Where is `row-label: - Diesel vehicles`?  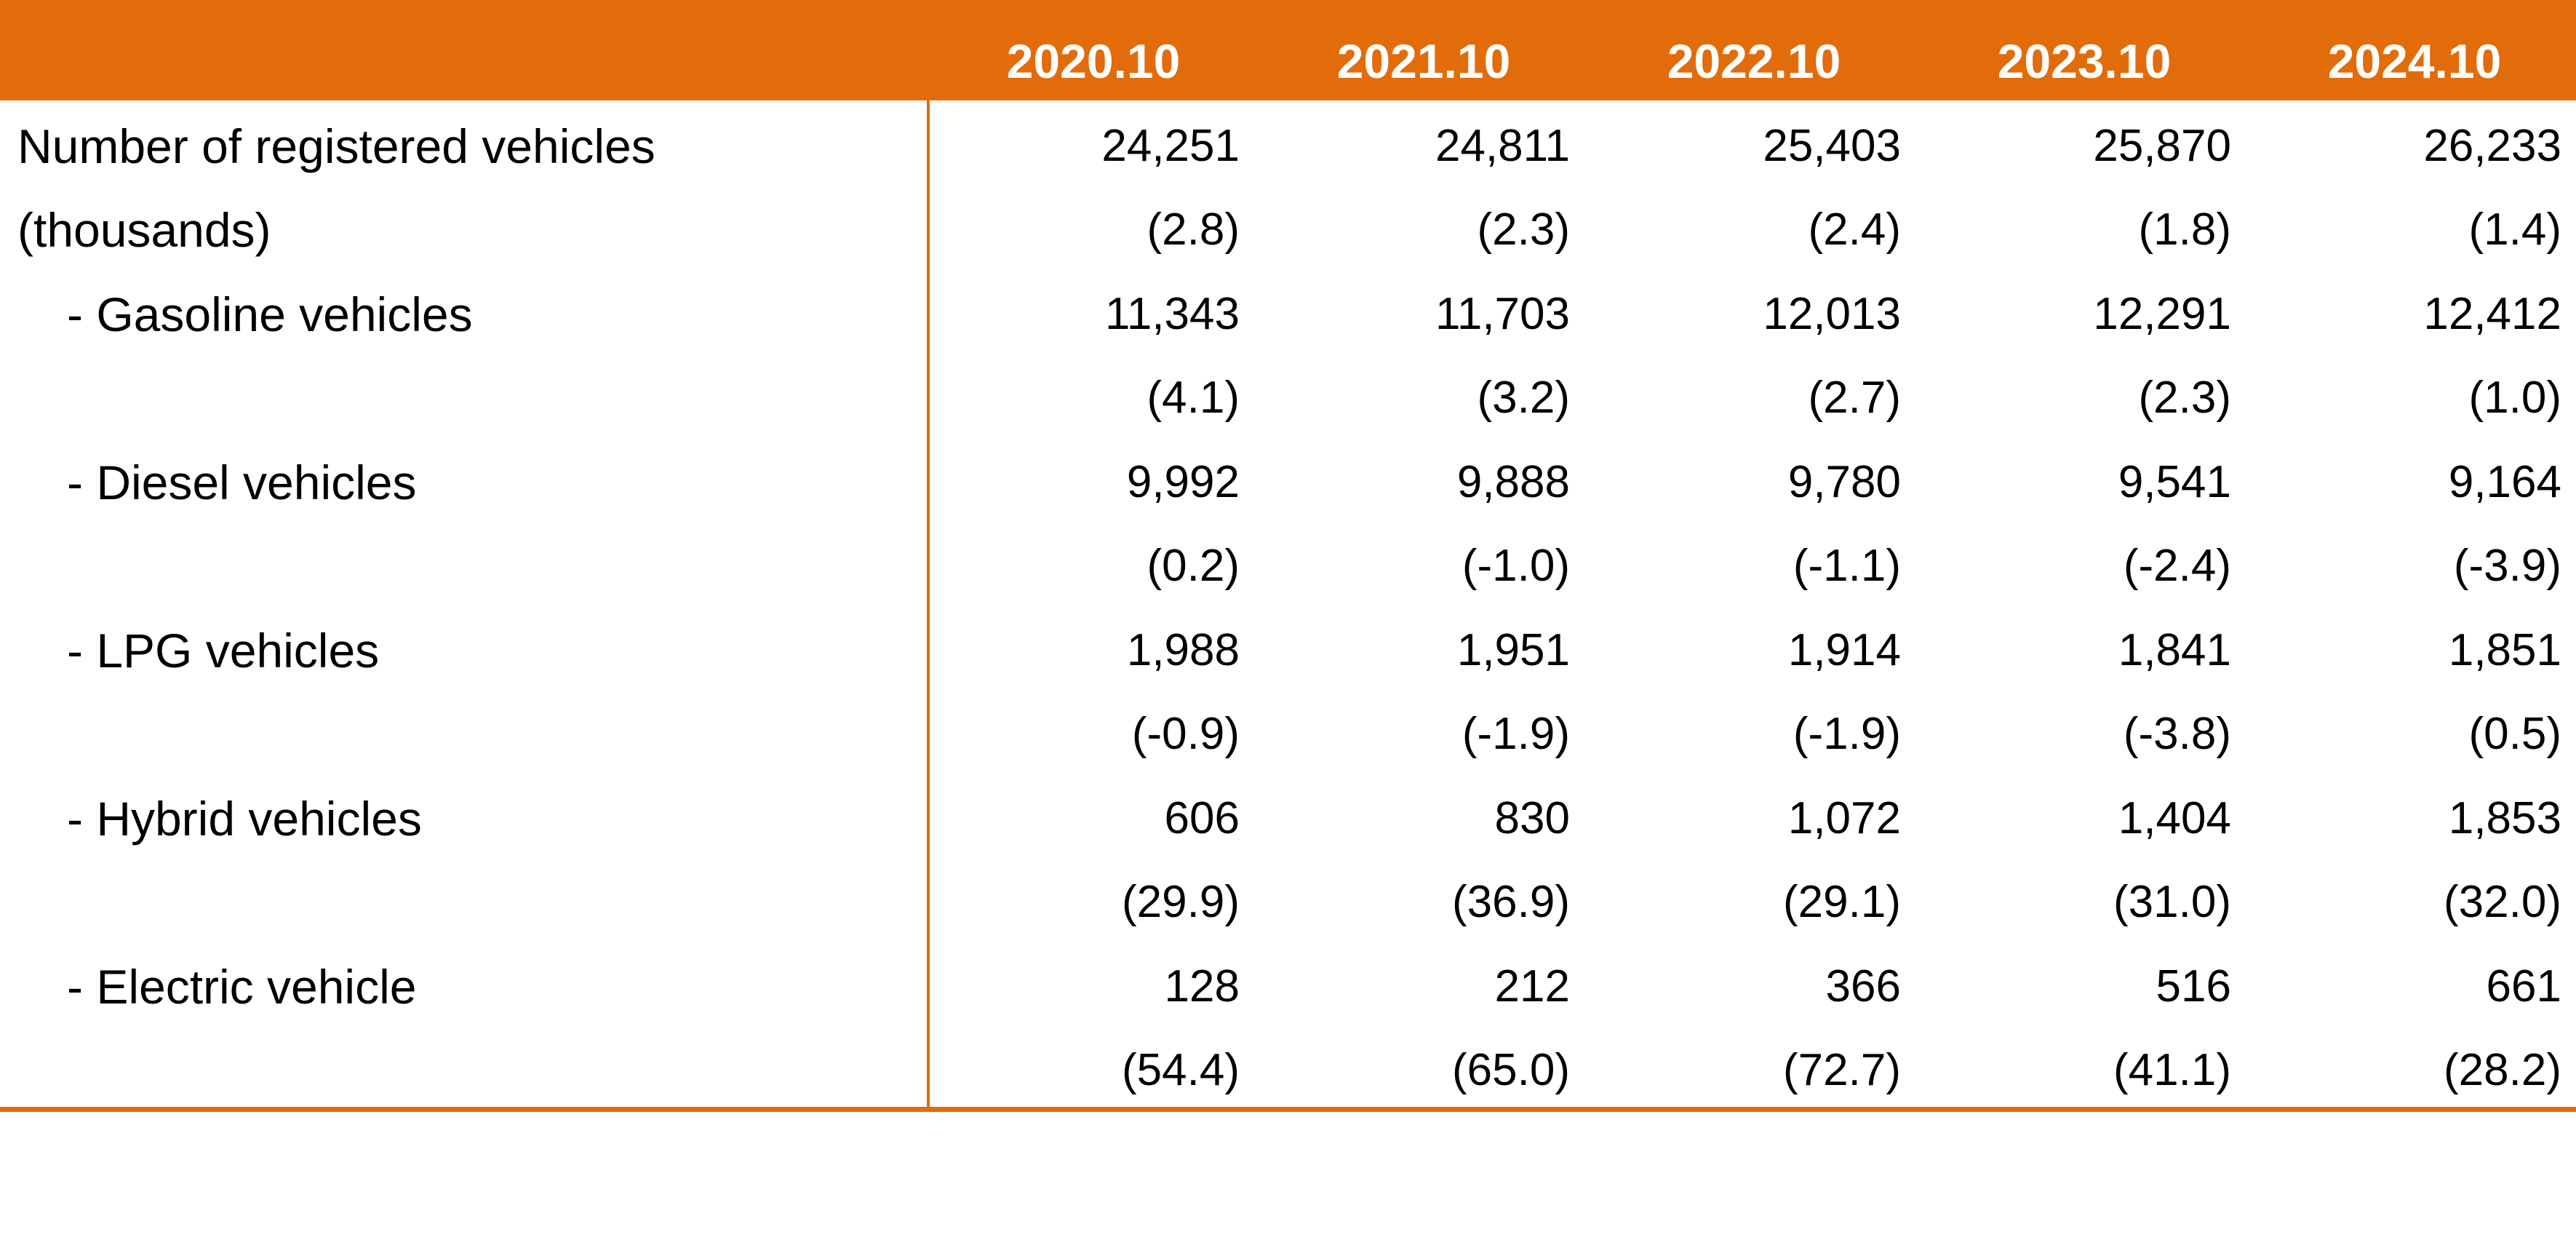 row-label: - Diesel vehicles is located at coordinates (242, 482).